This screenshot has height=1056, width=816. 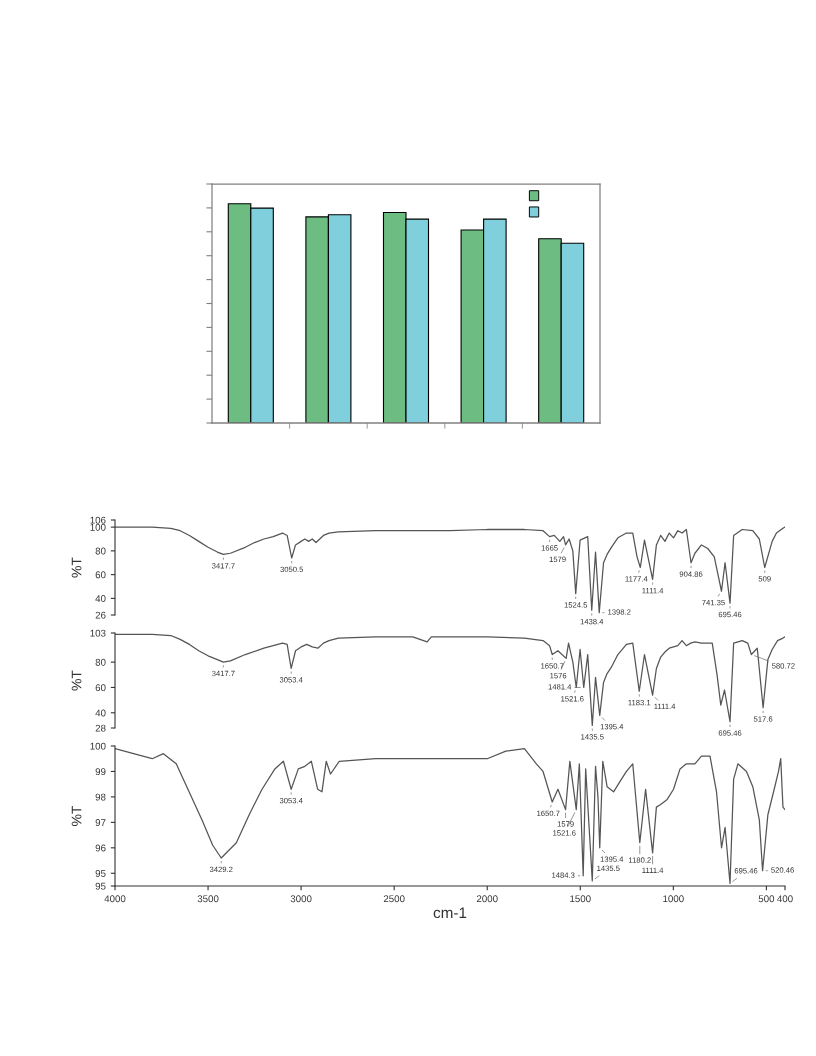 What do you see at coordinates (100, 728) in the screenshot?
I see `y-tick-label: 28` at bounding box center [100, 728].